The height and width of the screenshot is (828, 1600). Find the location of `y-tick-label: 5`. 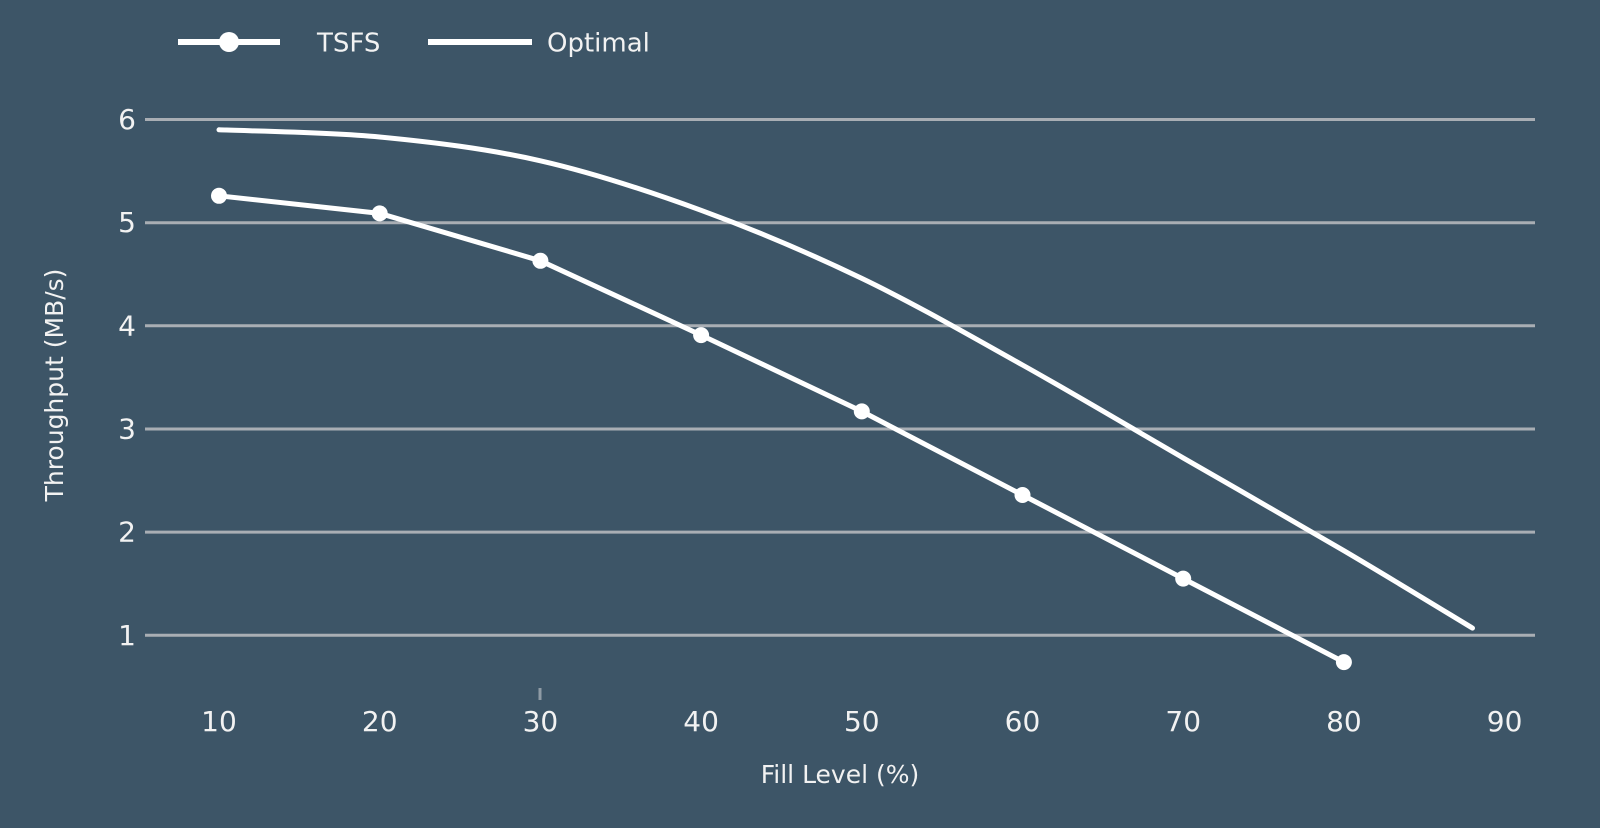

y-tick-label: 5 is located at coordinates (127, 222).